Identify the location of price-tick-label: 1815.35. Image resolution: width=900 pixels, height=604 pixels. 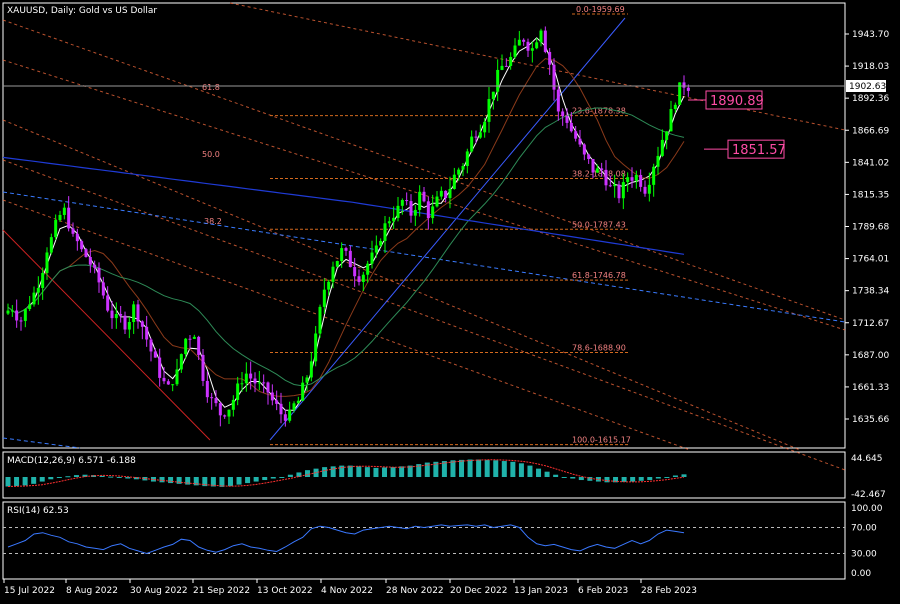
(870, 195).